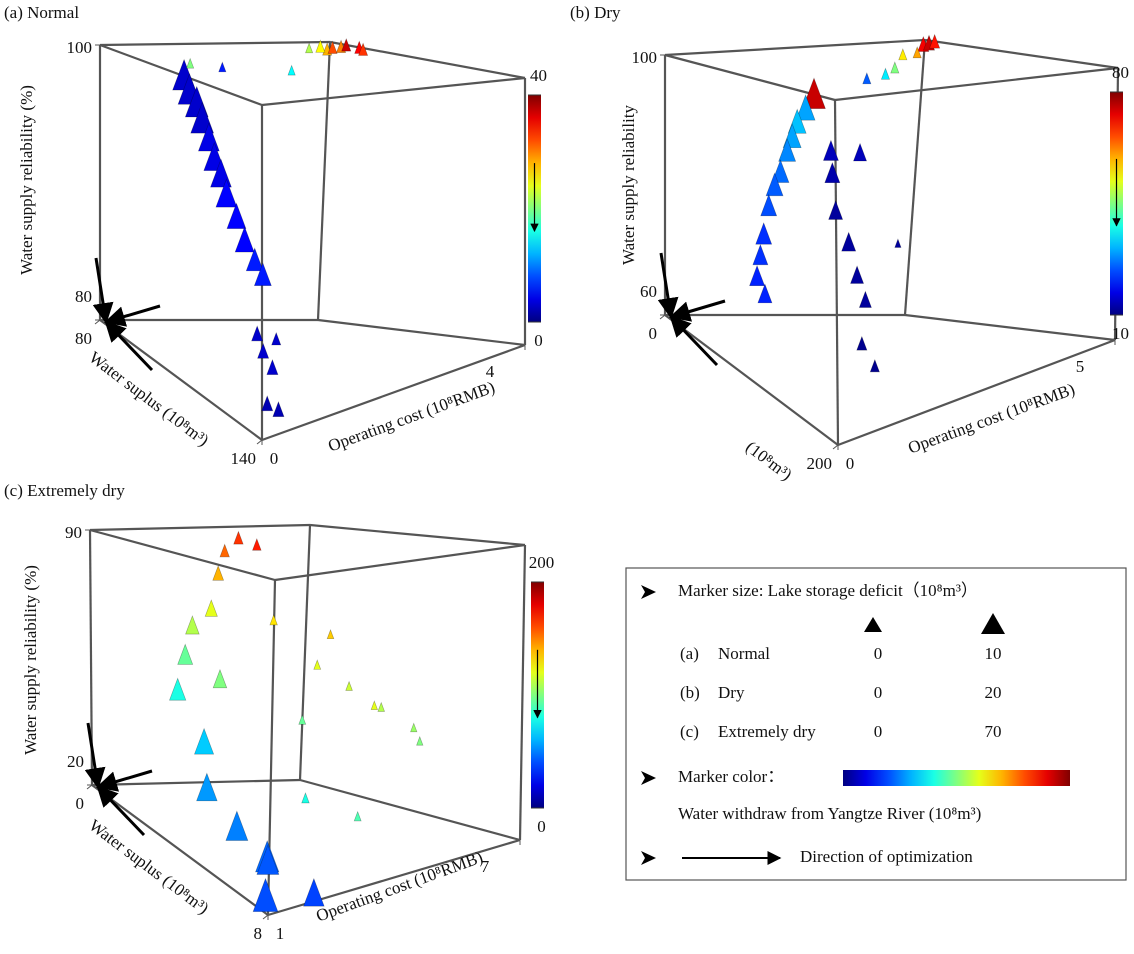  I want to click on y-axis-label: Water suplus (10⁸m³), so click(148, 399).